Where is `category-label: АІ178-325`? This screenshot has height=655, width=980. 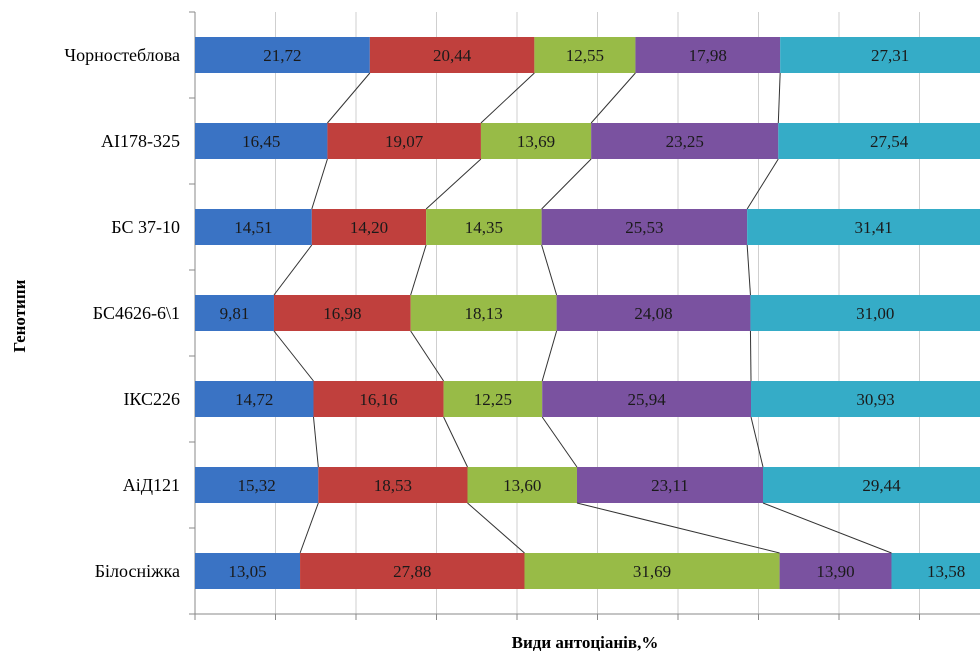 category-label: АІ178-325 is located at coordinates (140, 141).